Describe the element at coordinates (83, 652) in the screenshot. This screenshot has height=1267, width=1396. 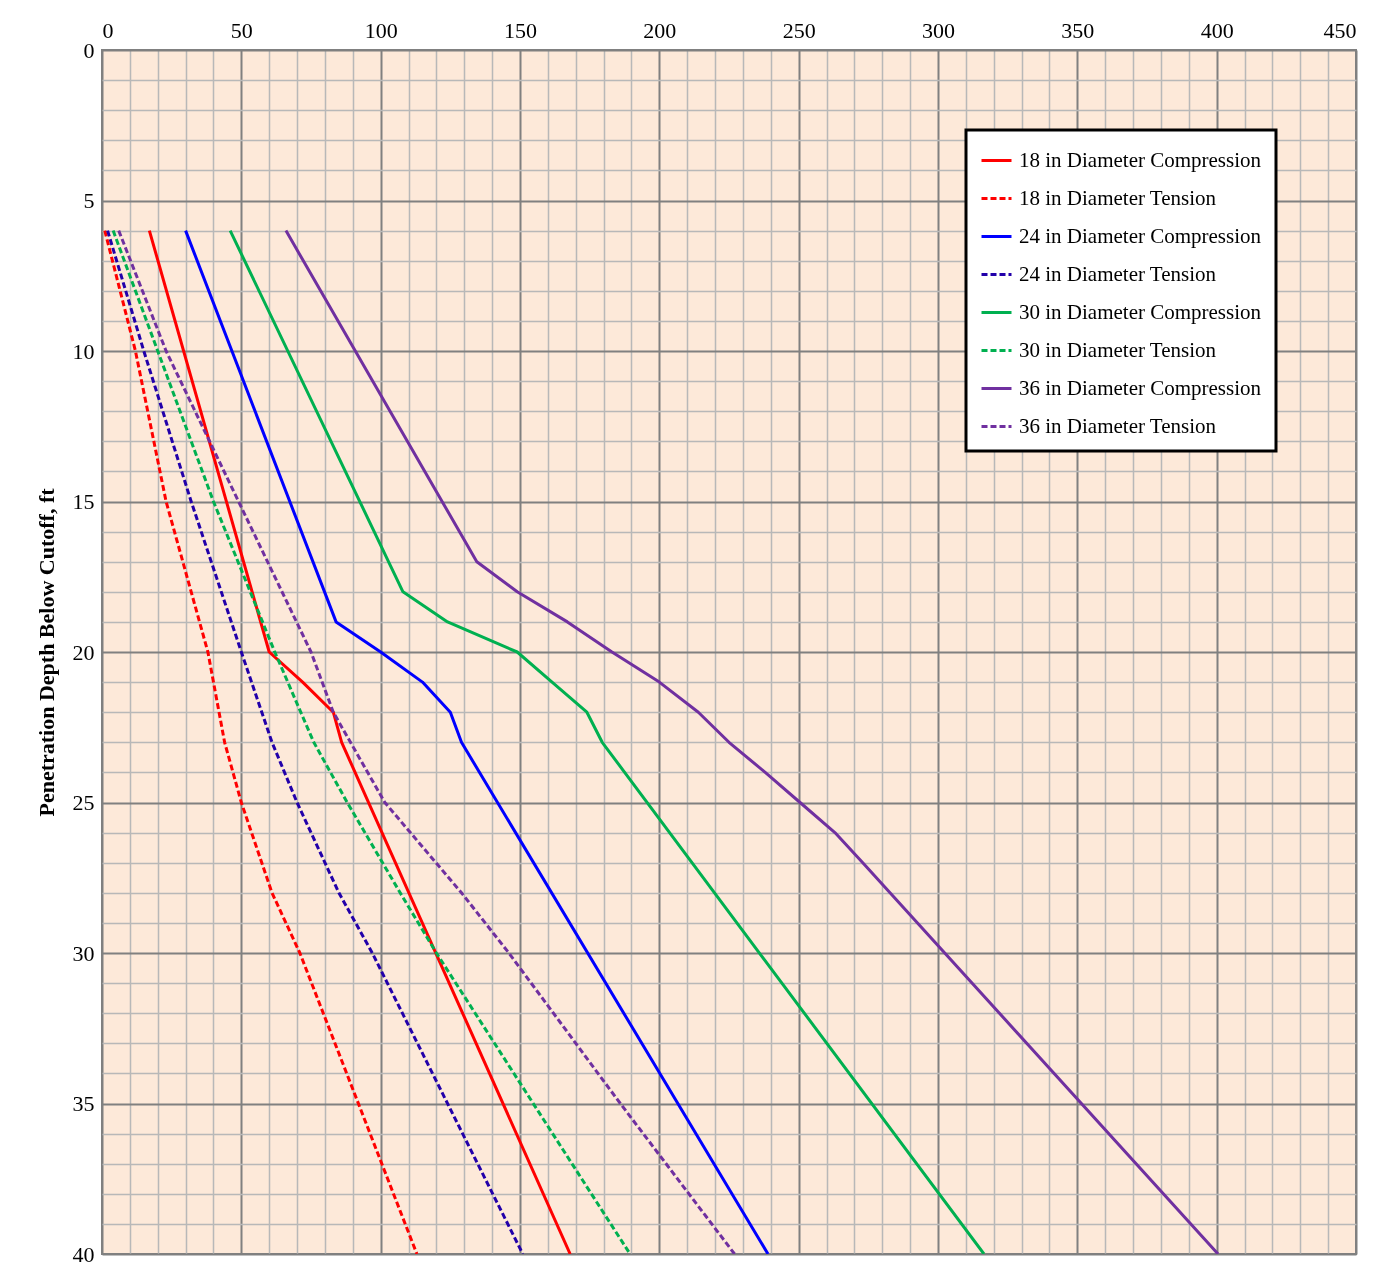
I see `y-tick-label: 20` at that location.